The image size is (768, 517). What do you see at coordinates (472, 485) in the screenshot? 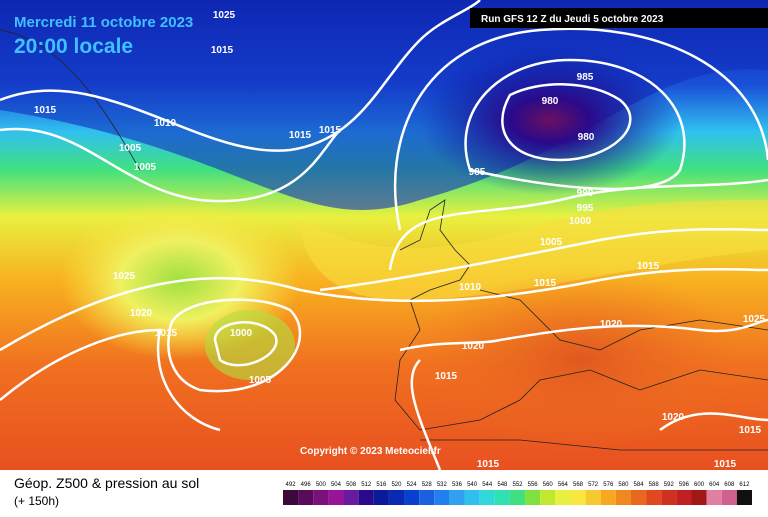
I see `scale-label: 540` at bounding box center [472, 485].